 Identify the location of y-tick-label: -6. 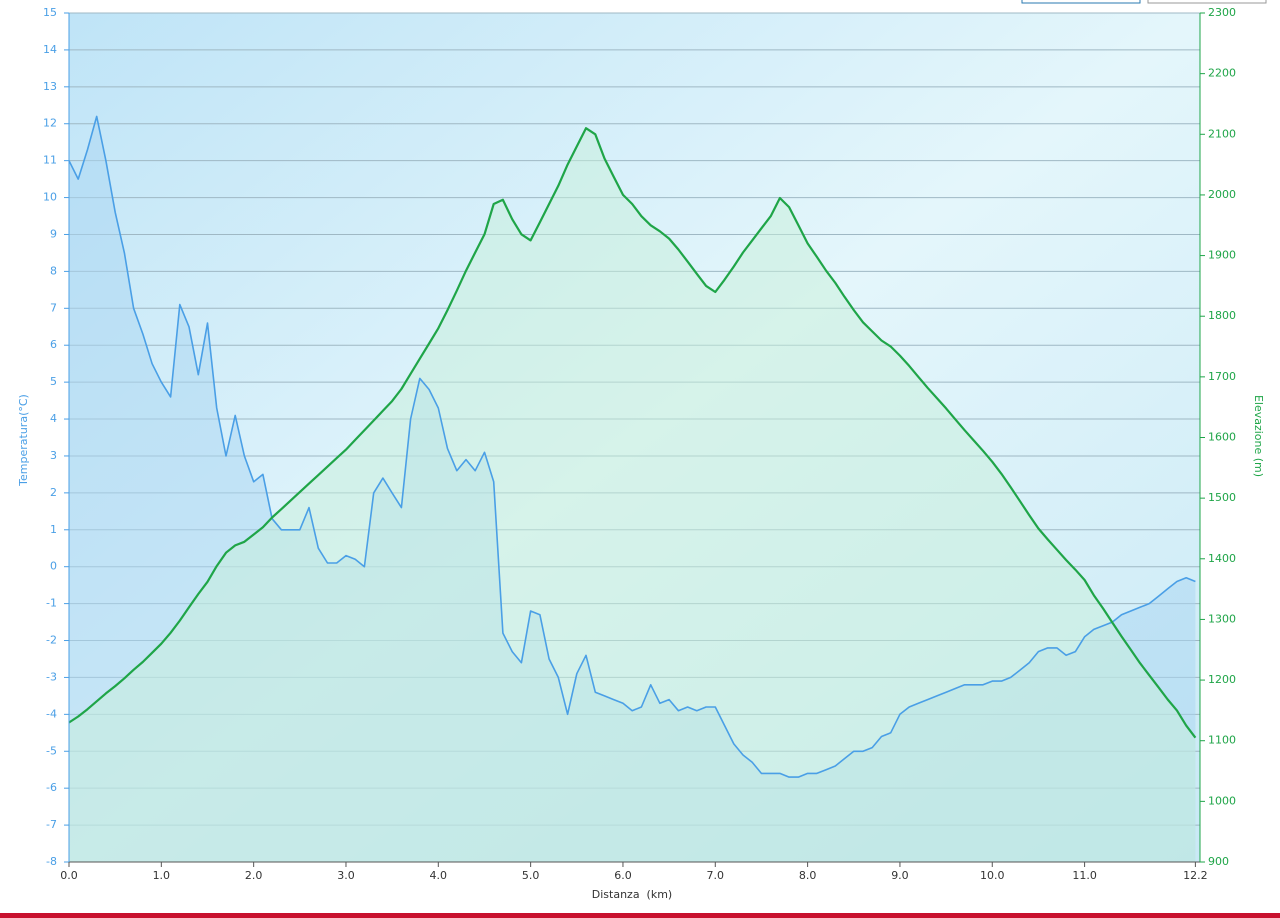
(51, 787).